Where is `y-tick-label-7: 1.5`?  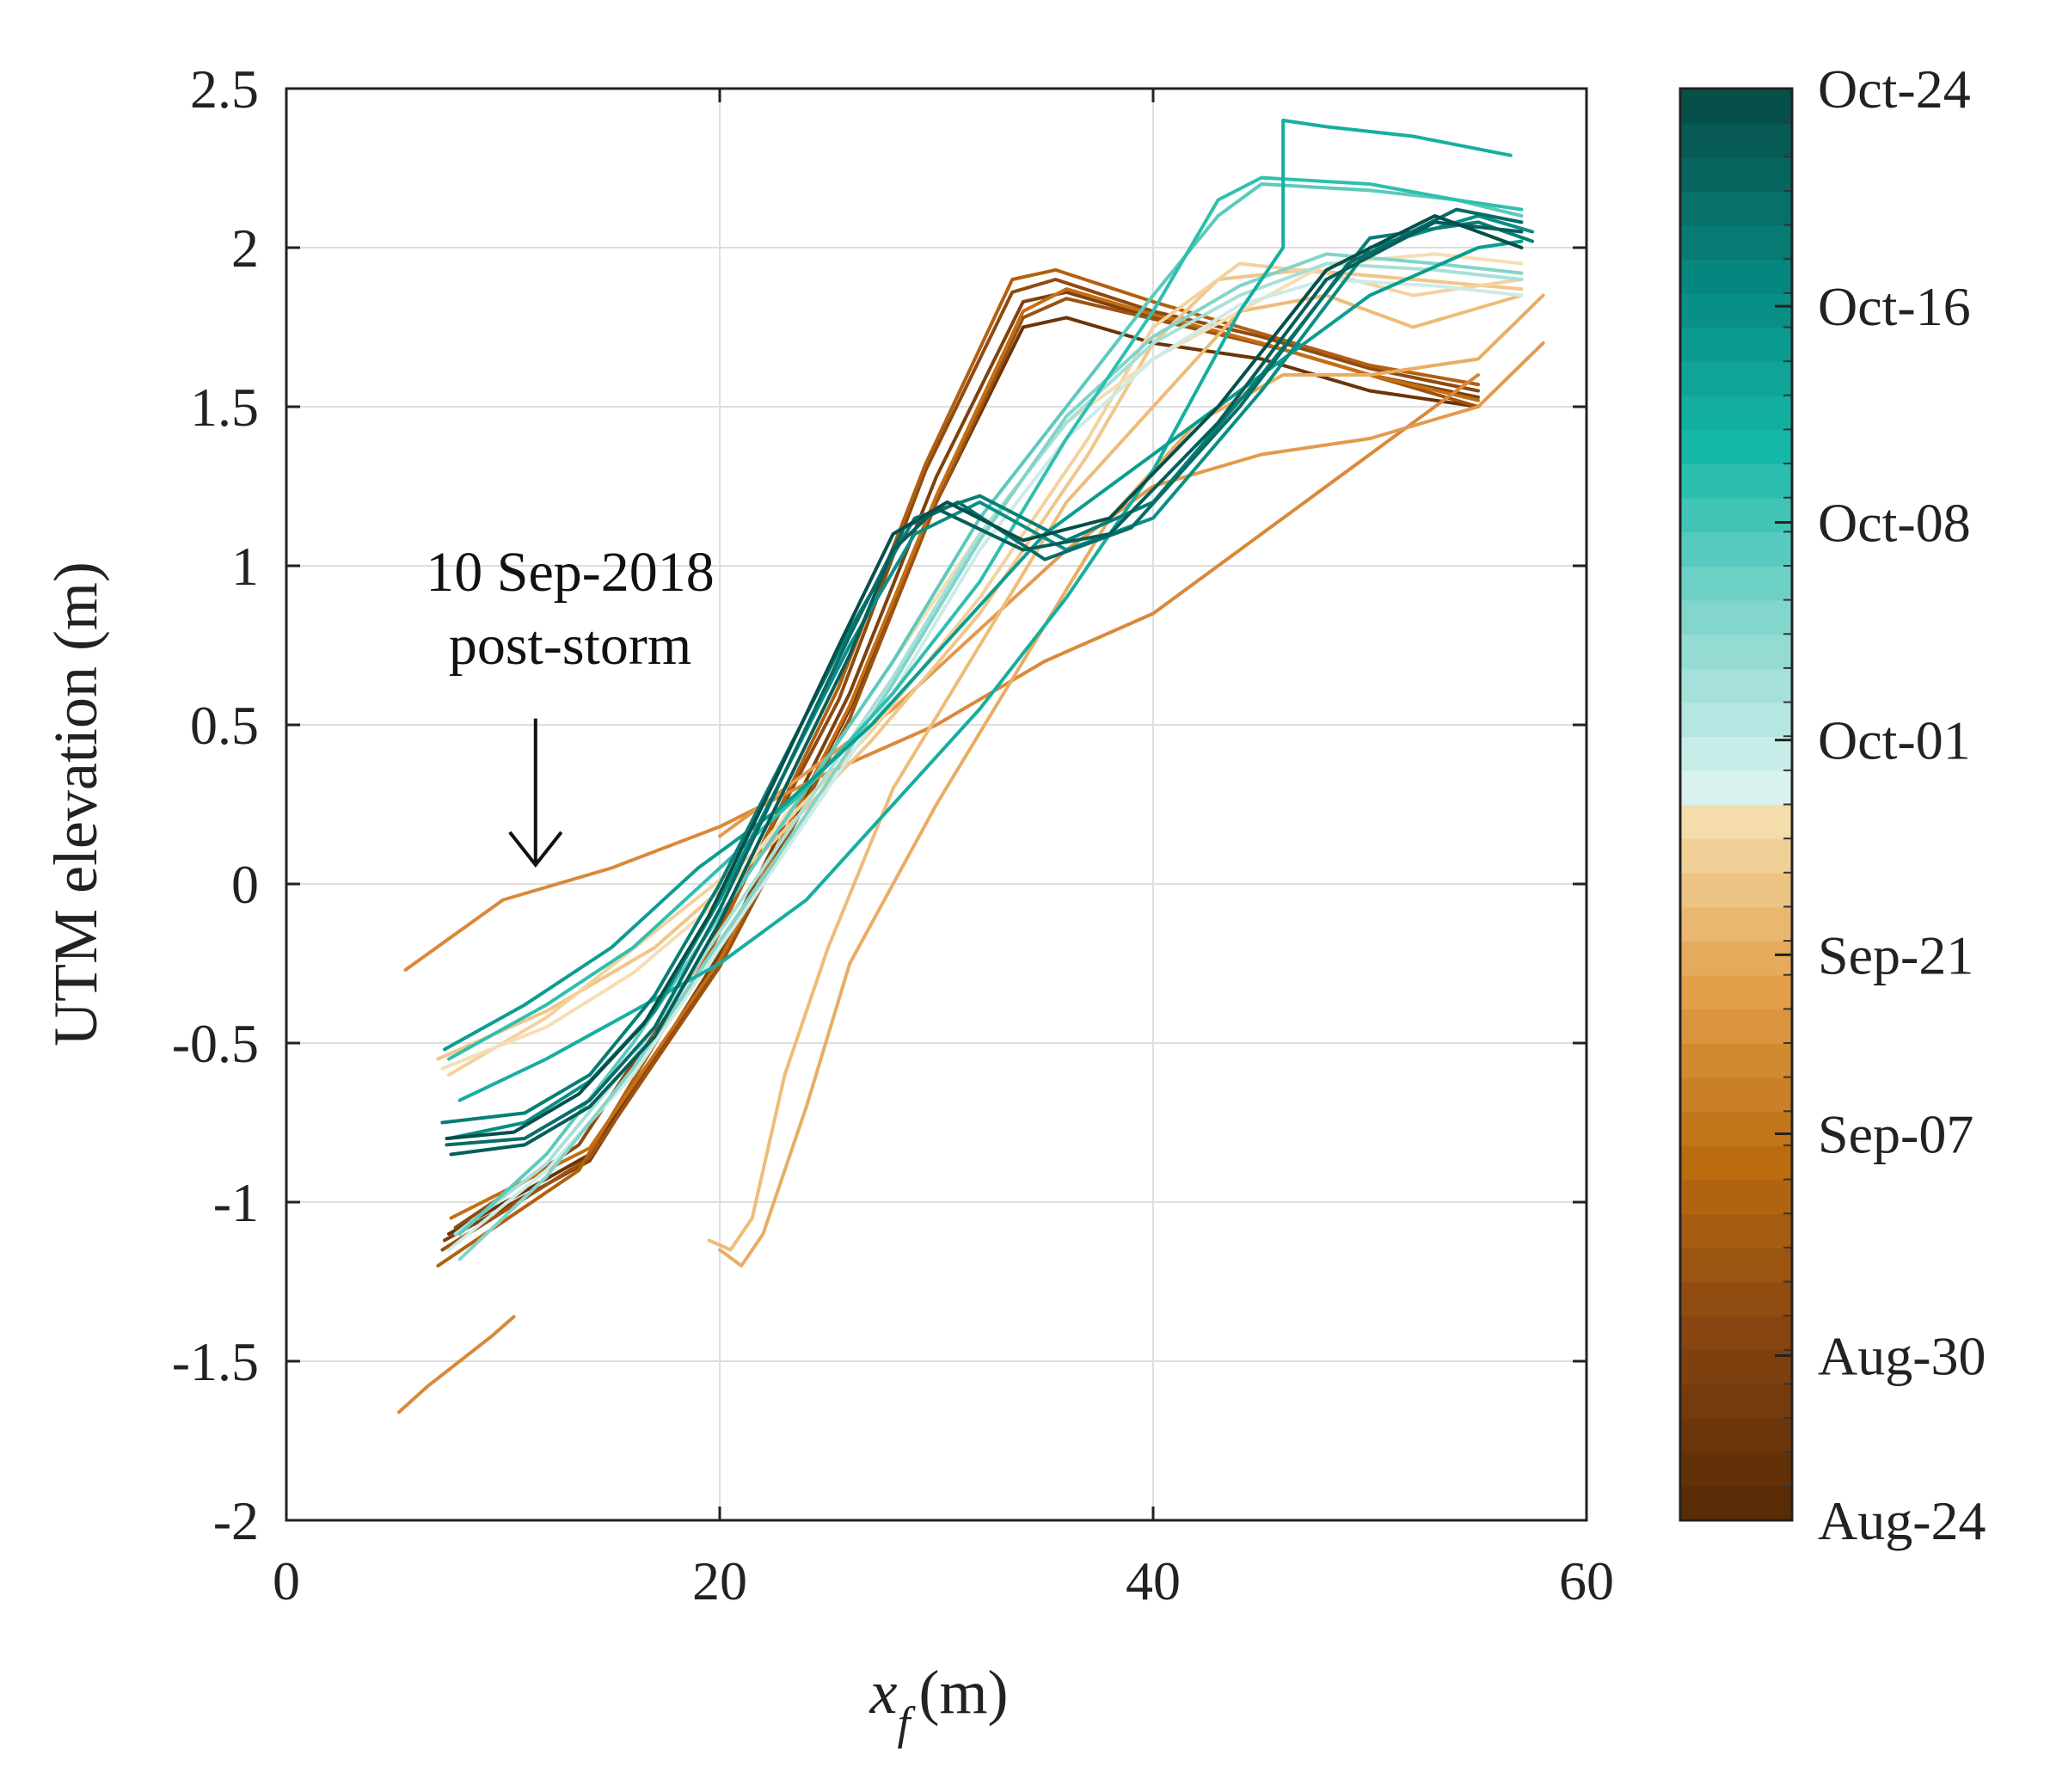 y-tick-label-7: 1.5 is located at coordinates (224, 407).